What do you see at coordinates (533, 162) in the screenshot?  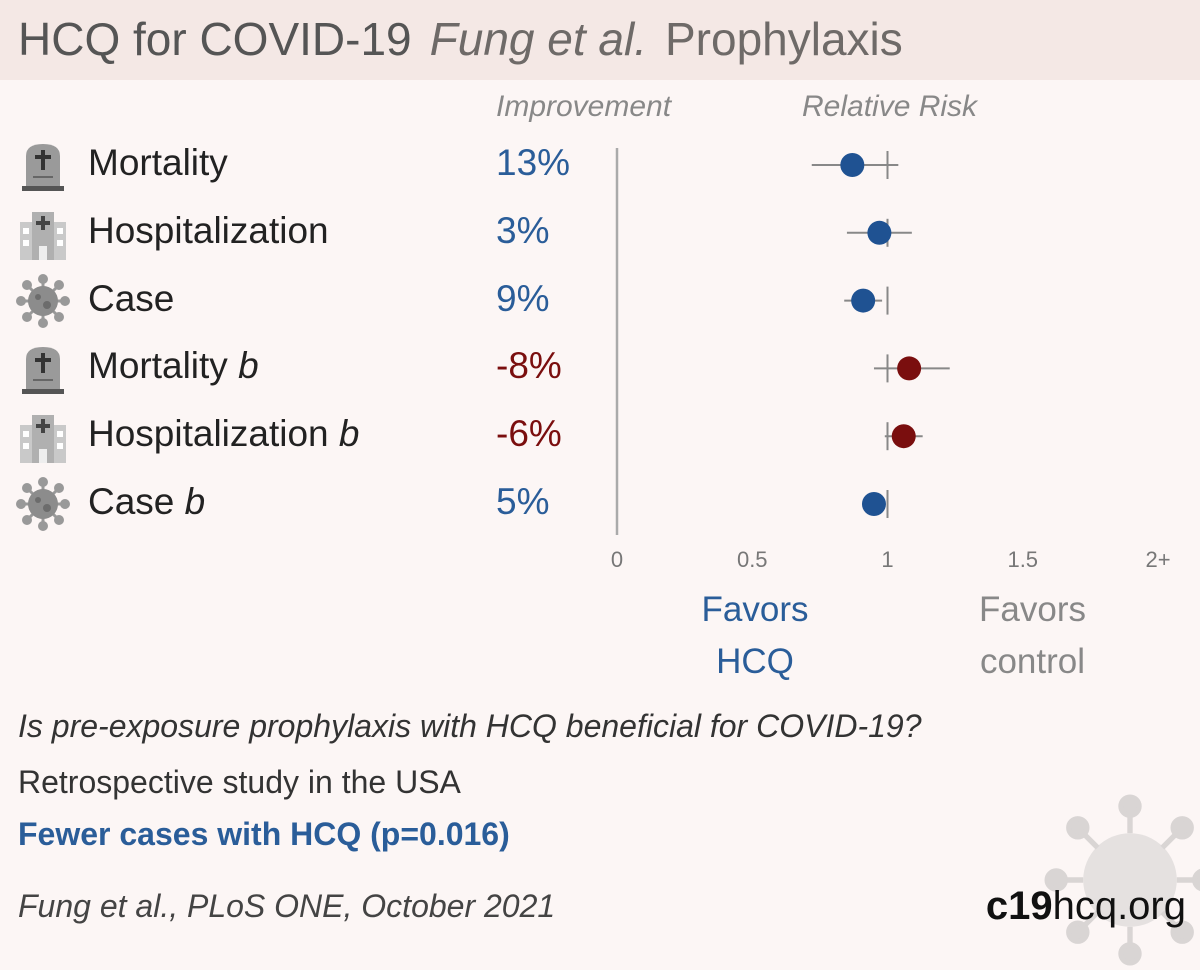 I see `improvement-value: 13%` at bounding box center [533, 162].